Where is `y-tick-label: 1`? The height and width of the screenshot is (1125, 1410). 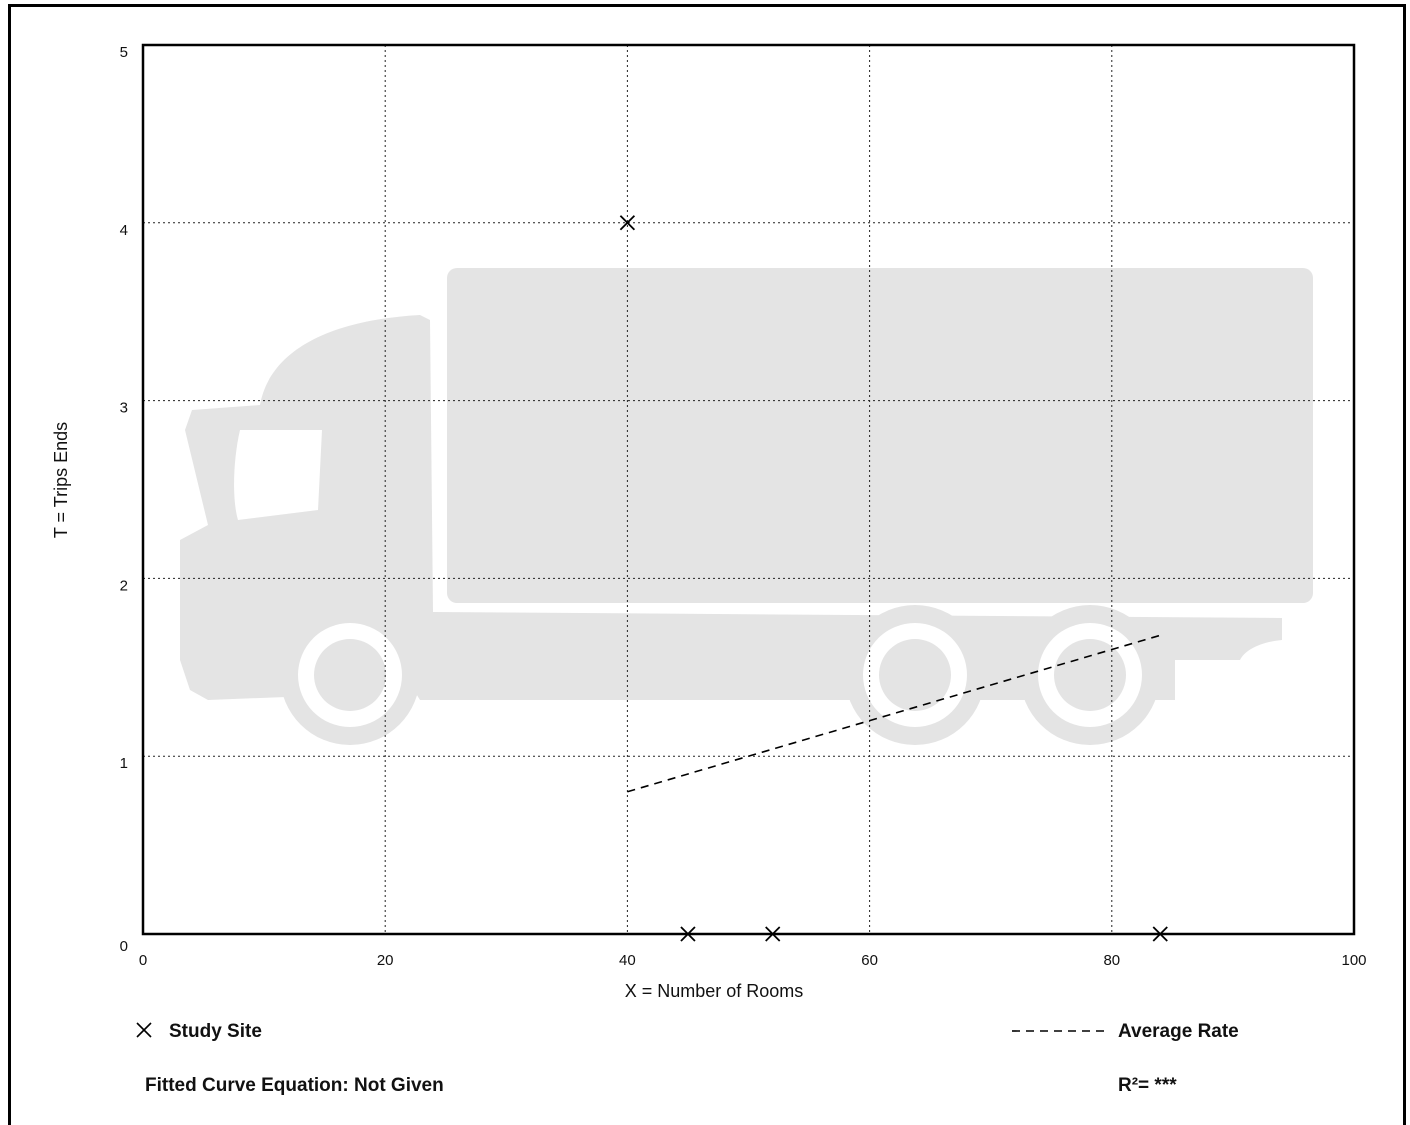
y-tick-label: 1 is located at coordinates (124, 763).